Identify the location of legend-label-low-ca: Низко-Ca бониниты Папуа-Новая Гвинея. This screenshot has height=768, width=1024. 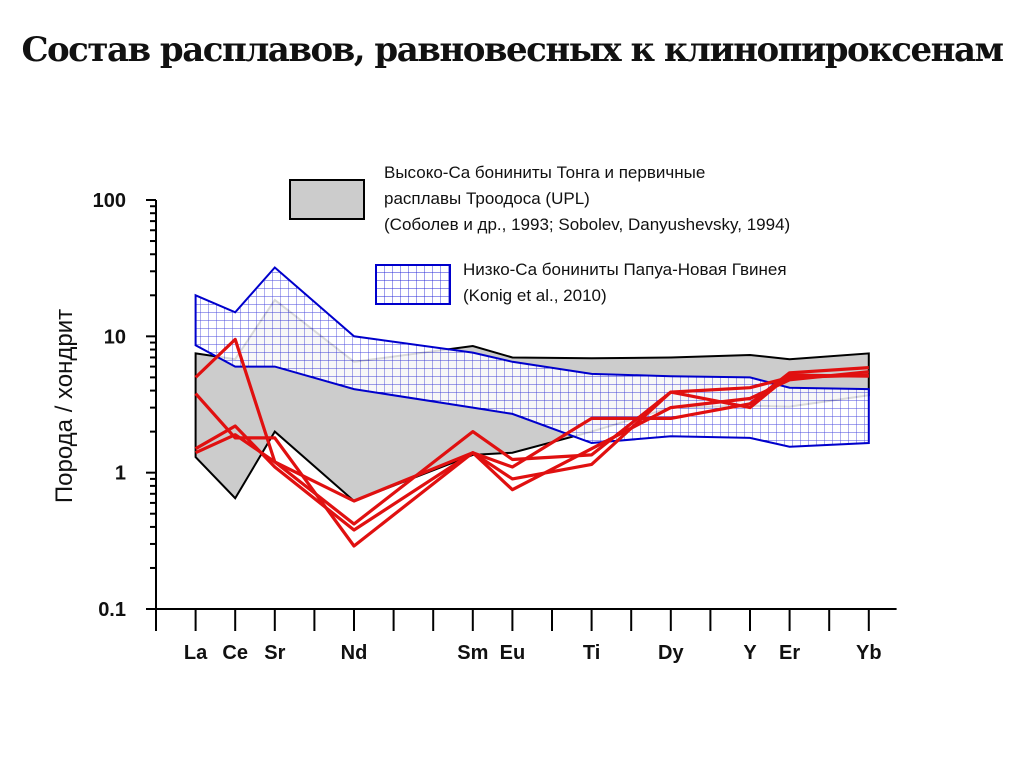
(625, 269).